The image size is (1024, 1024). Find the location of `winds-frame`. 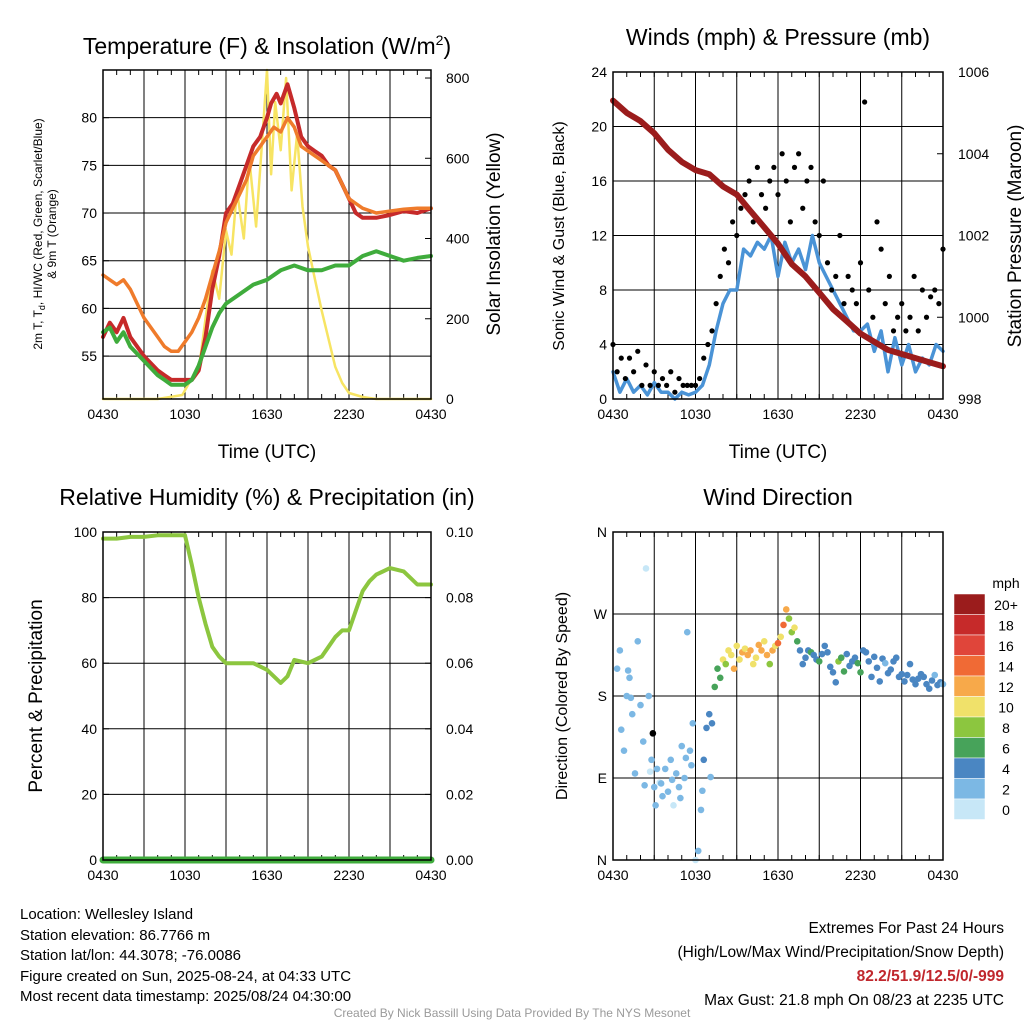

winds-frame is located at coordinates (778, 235).